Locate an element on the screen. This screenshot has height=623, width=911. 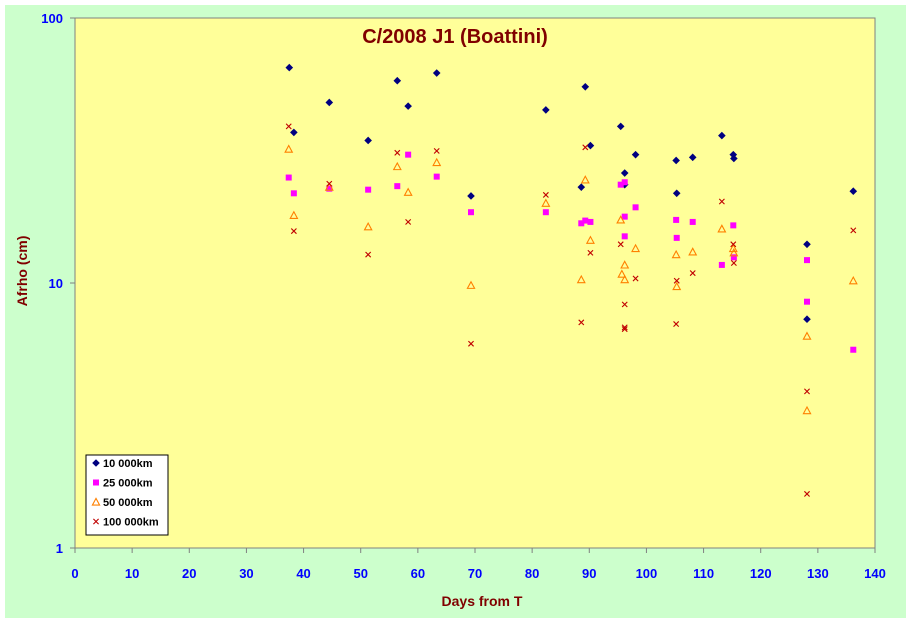
x-tick-label: 130 is located at coordinates (818, 573).